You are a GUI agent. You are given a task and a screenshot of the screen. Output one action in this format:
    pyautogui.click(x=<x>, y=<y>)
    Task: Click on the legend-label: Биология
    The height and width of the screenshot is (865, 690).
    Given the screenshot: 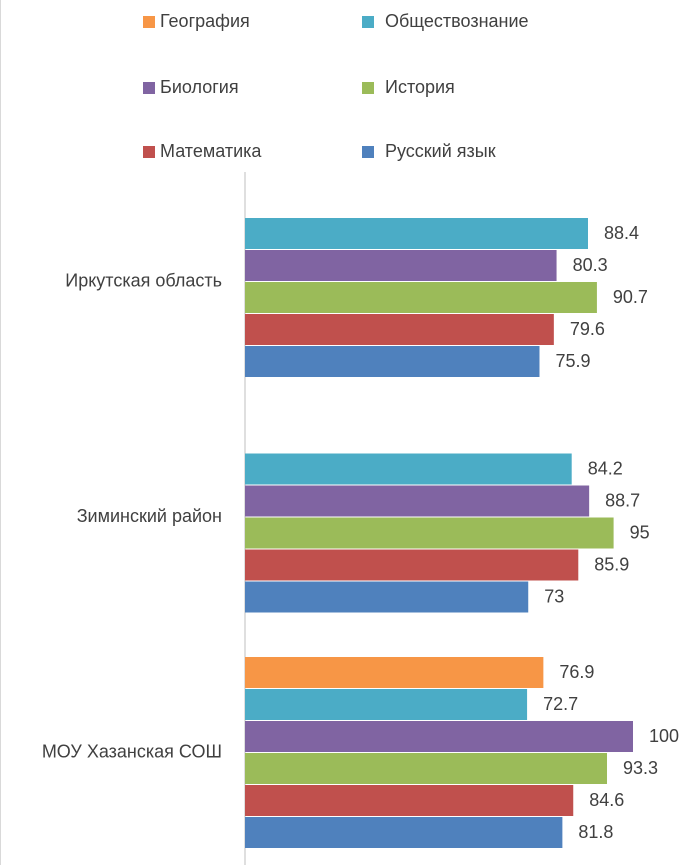 What is the action you would take?
    pyautogui.click(x=199, y=87)
    